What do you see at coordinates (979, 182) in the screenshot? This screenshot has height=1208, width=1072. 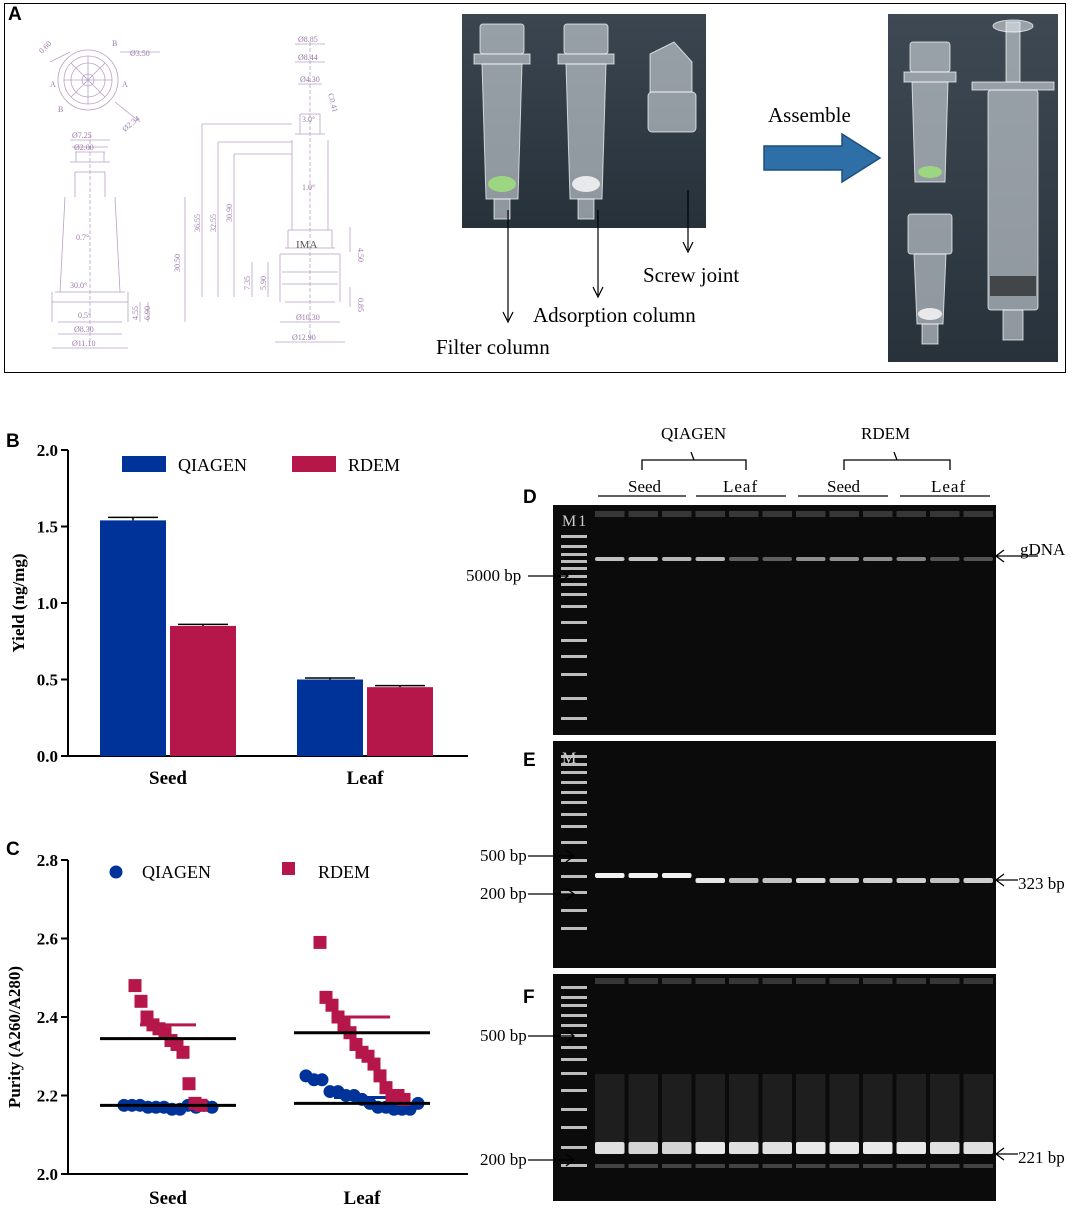 I see `assembled-illustration` at bounding box center [979, 182].